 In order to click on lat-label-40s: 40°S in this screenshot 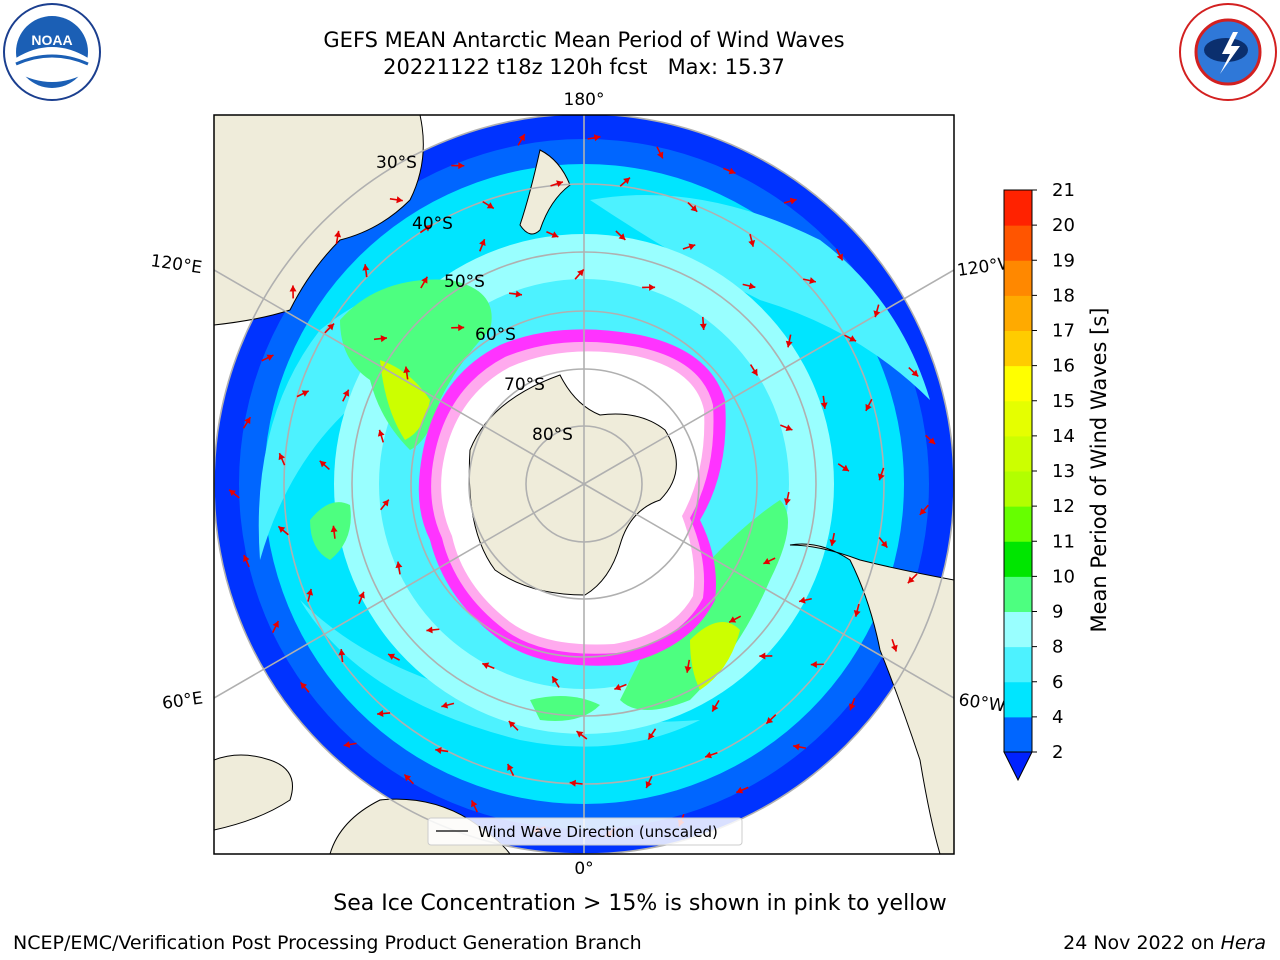, I will do `click(432, 224)`.